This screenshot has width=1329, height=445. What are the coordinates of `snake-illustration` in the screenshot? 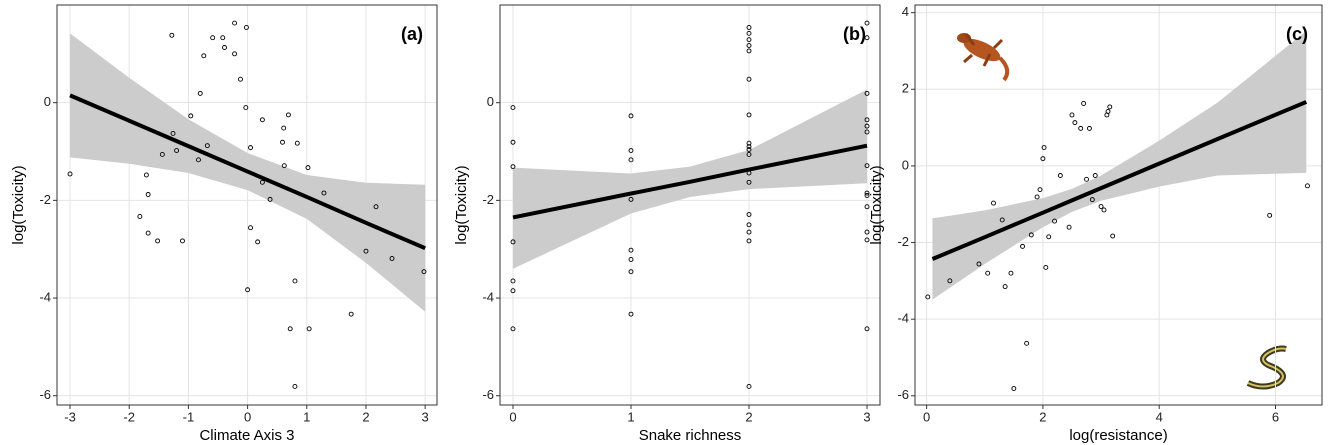 It's located at (1266, 367).